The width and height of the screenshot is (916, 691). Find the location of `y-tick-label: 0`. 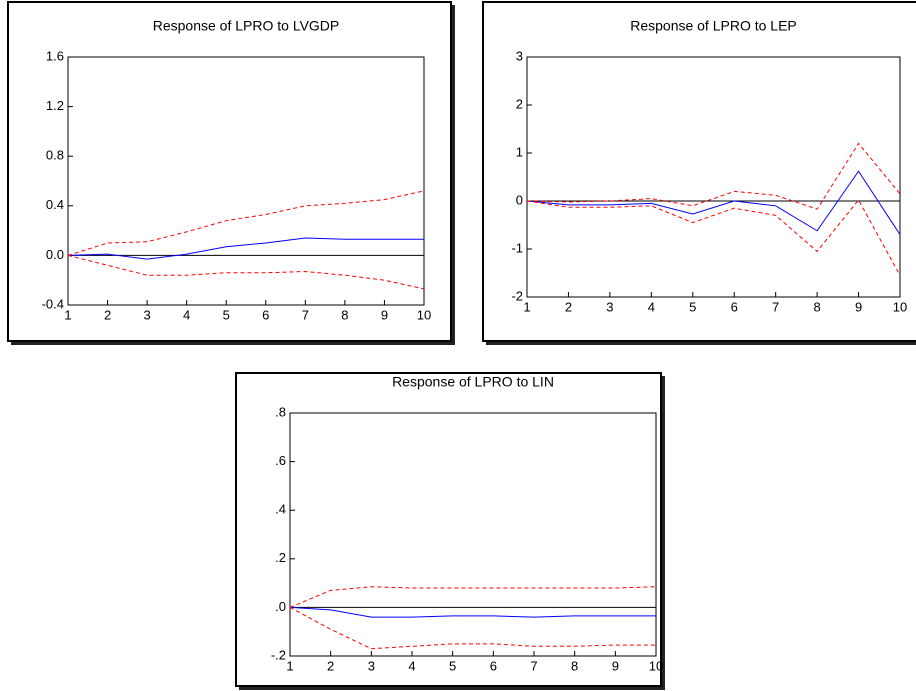

y-tick-label: 0 is located at coordinates (519, 199).